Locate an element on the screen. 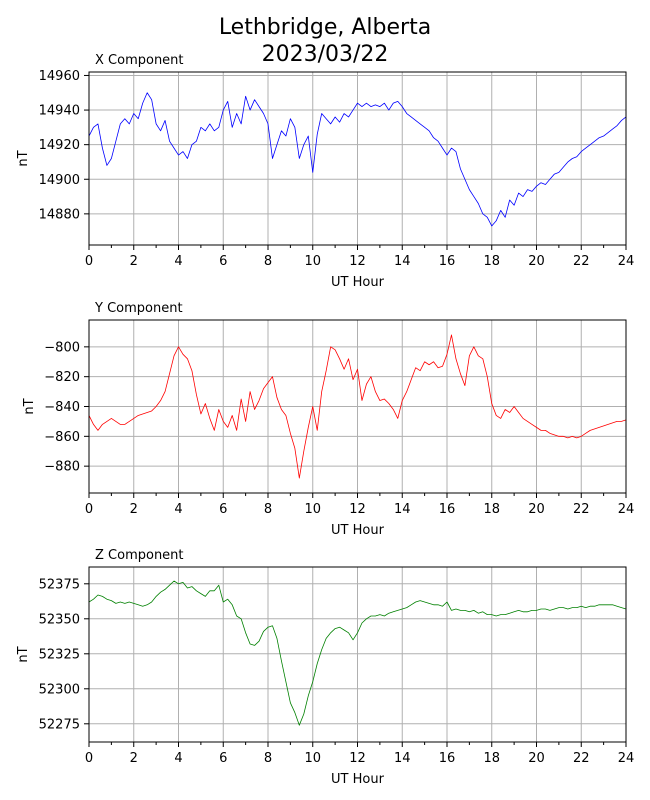 This screenshot has height=800, width=650. x-series-line is located at coordinates (357, 159).